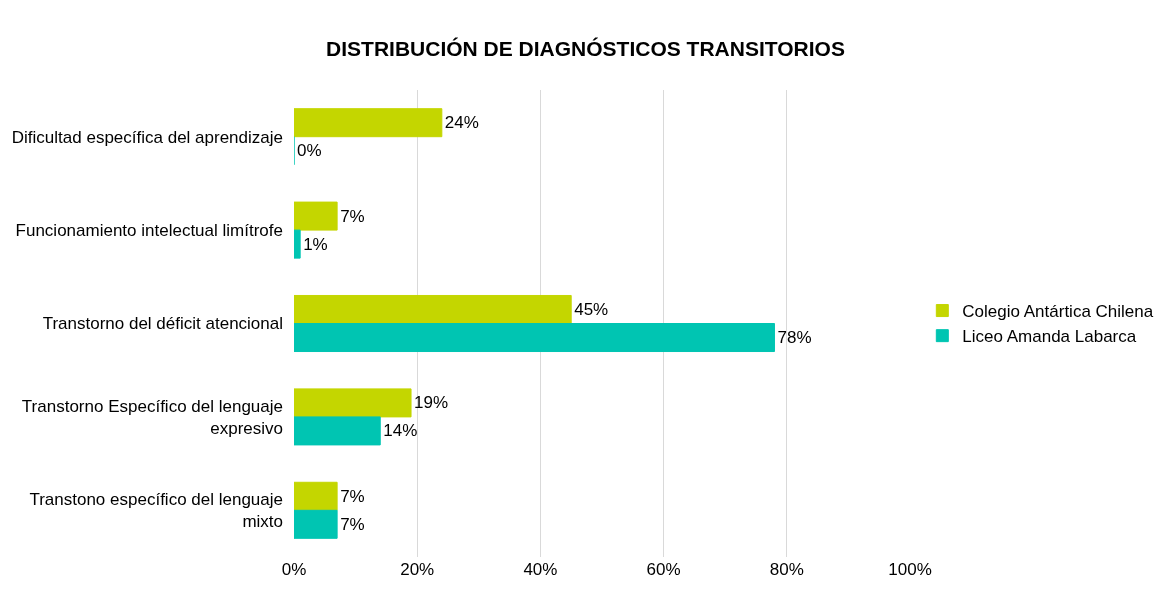 This screenshot has height=597, width=1171. I want to click on x-tick-label: 100%, so click(910, 569).